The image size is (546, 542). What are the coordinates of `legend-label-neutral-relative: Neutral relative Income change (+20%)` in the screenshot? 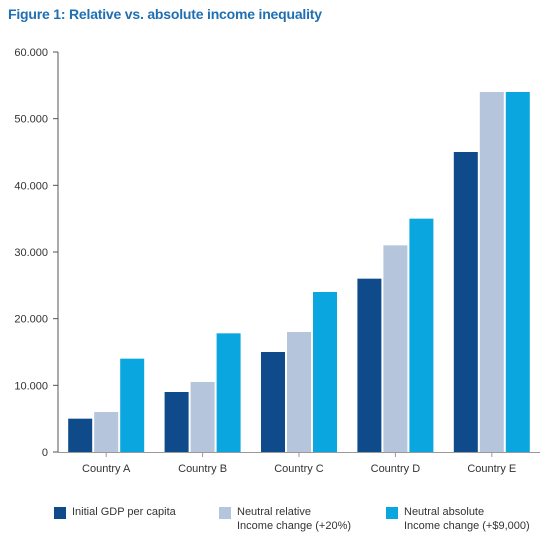 It's located at (294, 519).